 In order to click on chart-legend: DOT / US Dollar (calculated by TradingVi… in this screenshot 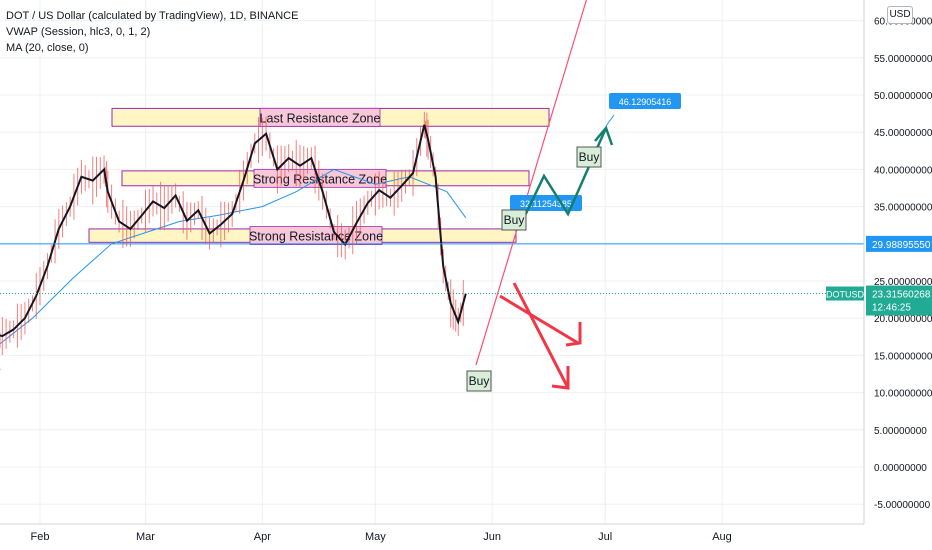, I will do `click(152, 32)`.